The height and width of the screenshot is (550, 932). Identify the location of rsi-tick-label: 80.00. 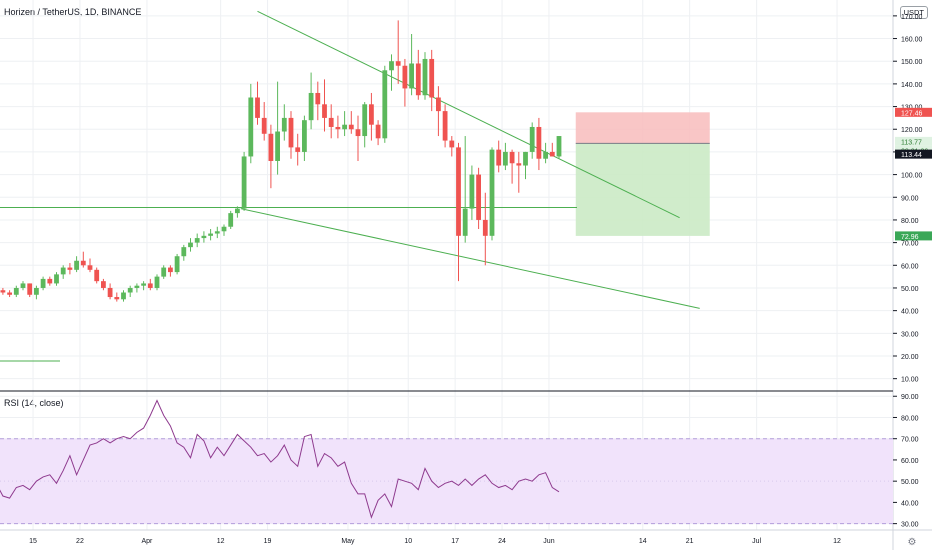
(910, 418).